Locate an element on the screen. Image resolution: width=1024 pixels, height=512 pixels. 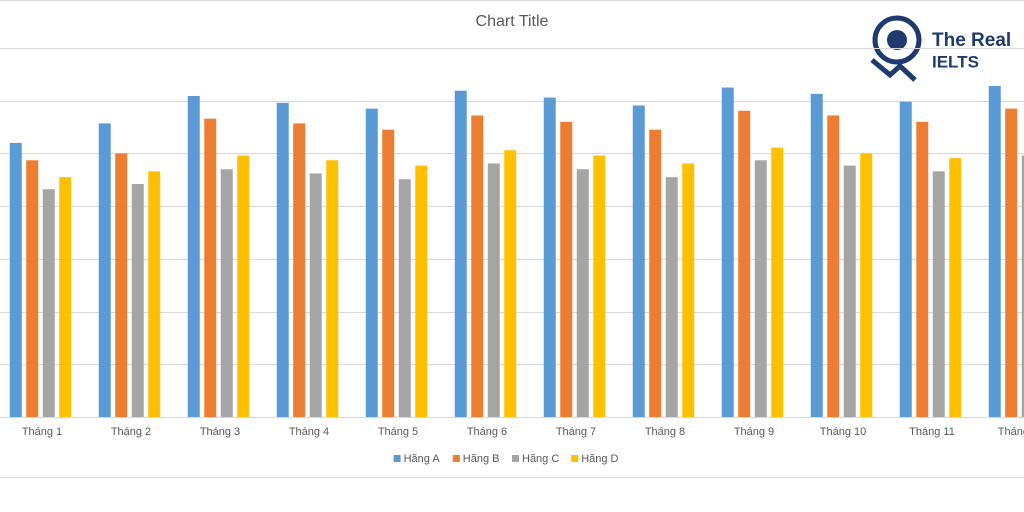
x-tick-label: Tháng 10 is located at coordinates (843, 432).